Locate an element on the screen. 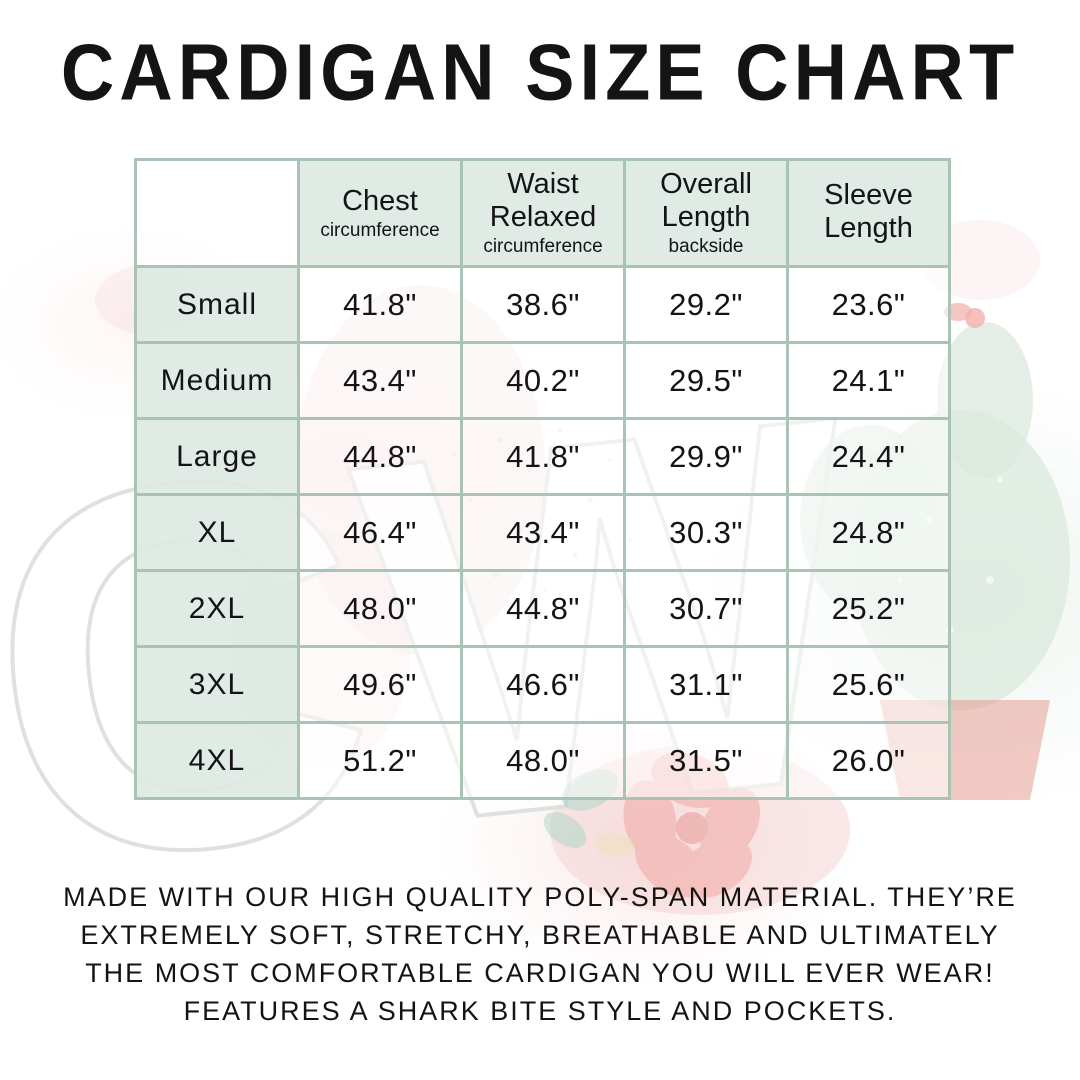  size-row-medium: Medium 43.4" 40.2" 29.5" 24.1" is located at coordinates (542, 380).